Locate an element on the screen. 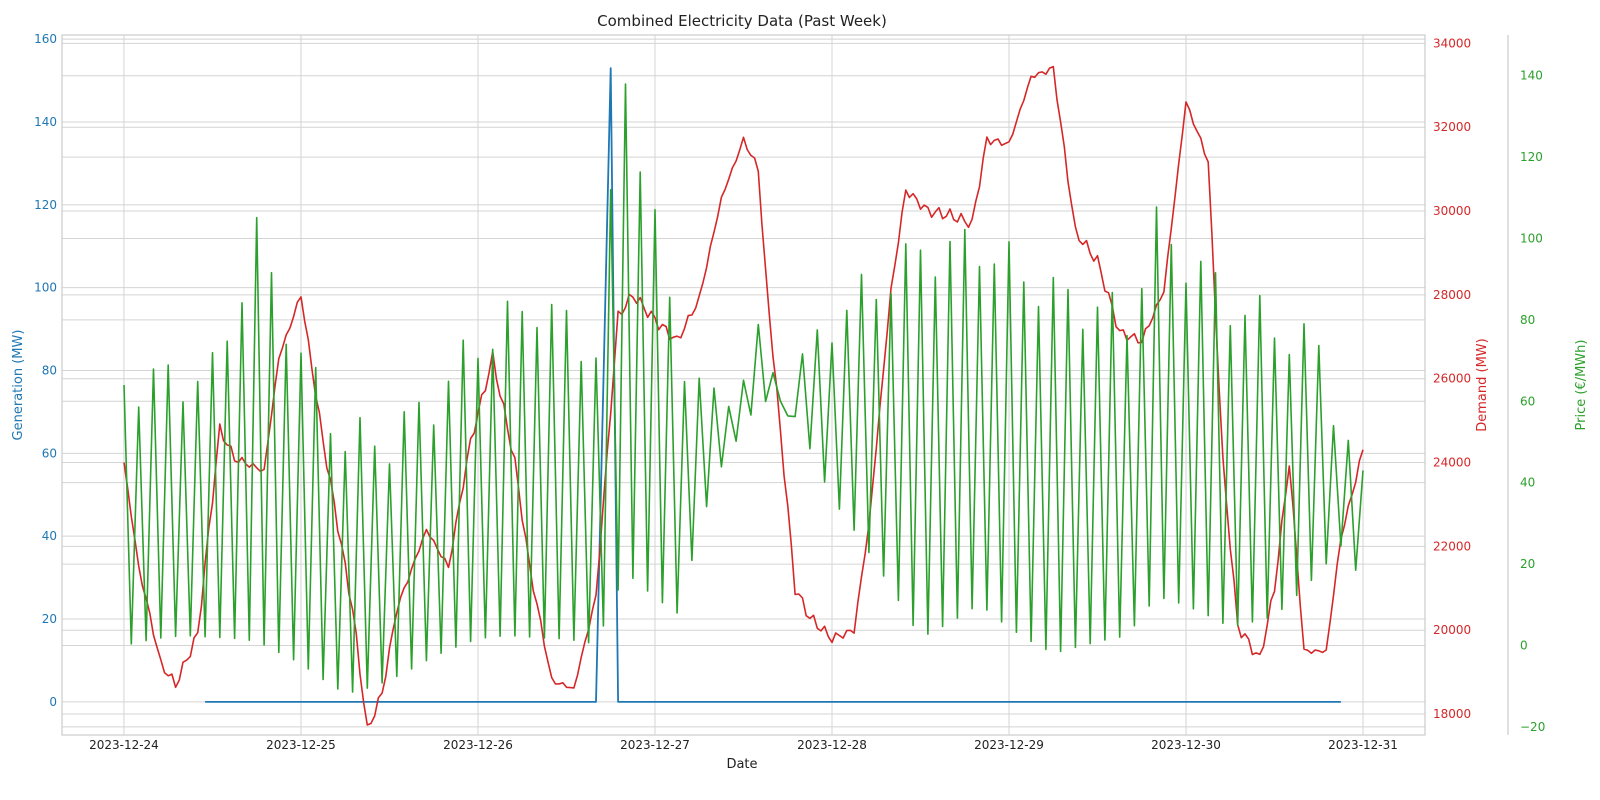  right1-tick-label: 30000 is located at coordinates (1452, 211).